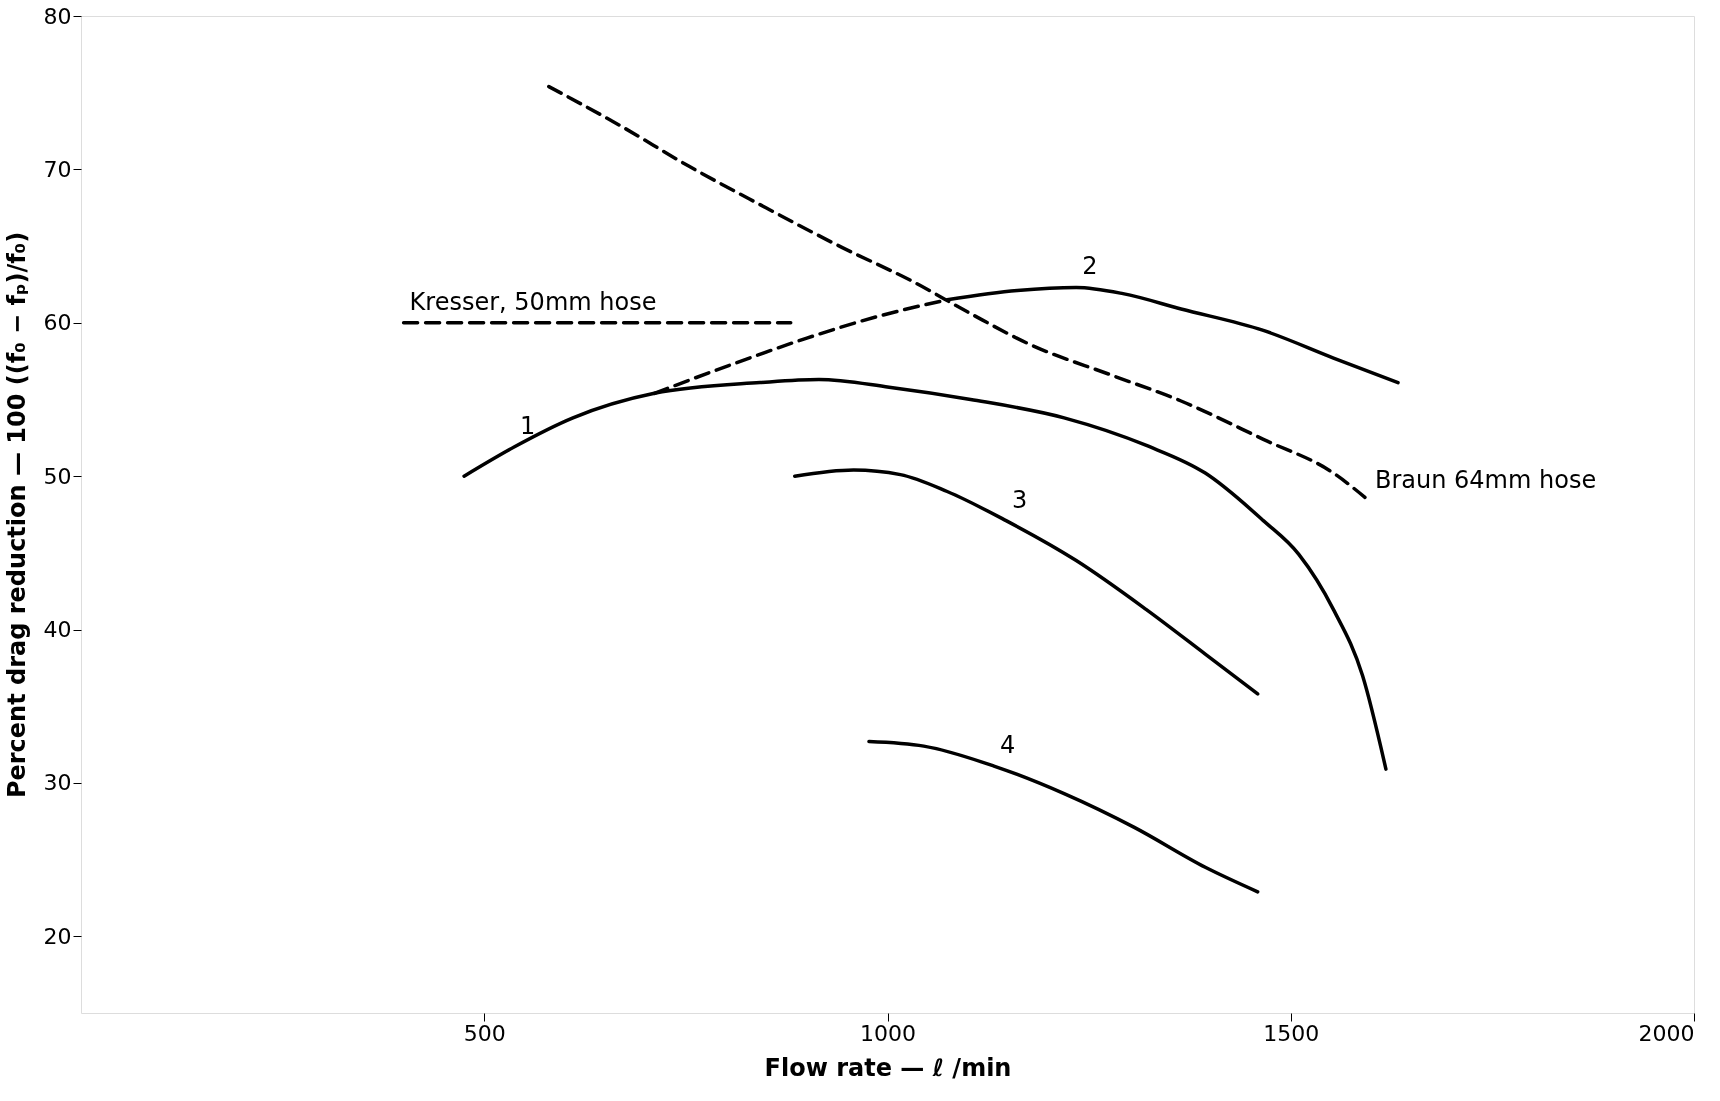  I want to click on y-axis-title: Percent drag reduction — 100 ((f₀ − fₚ)/f₀), so click(16, 515).